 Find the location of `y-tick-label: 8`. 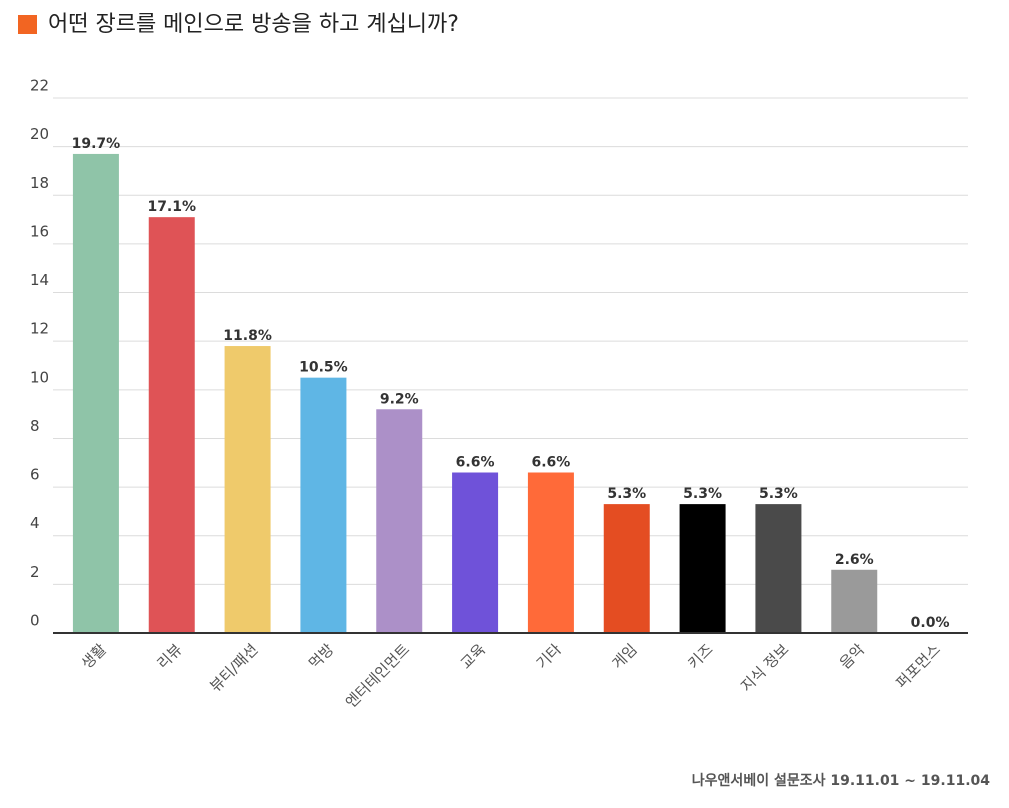

y-tick-label: 8 is located at coordinates (35, 426).